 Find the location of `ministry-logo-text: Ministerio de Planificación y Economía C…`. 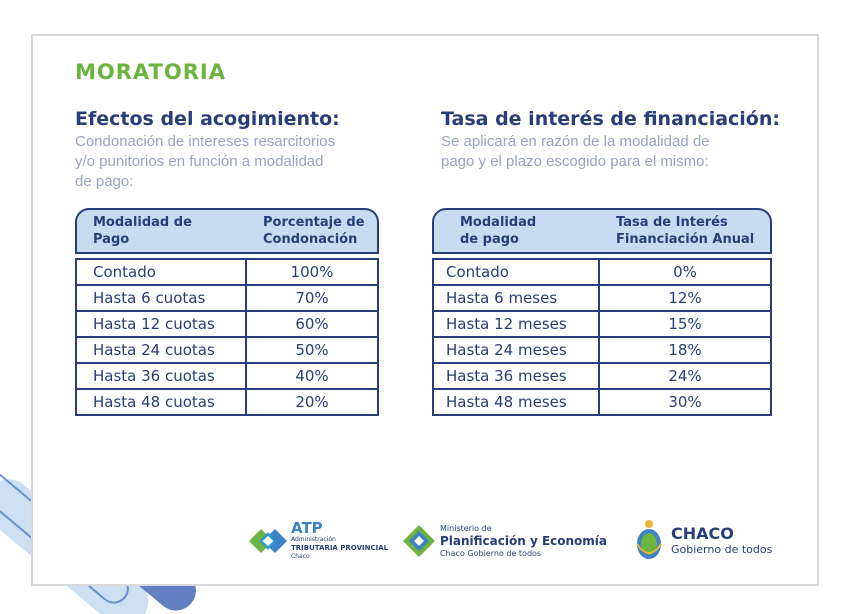

ministry-logo-text: Ministerio de Planificación y Economía C… is located at coordinates (524, 541).